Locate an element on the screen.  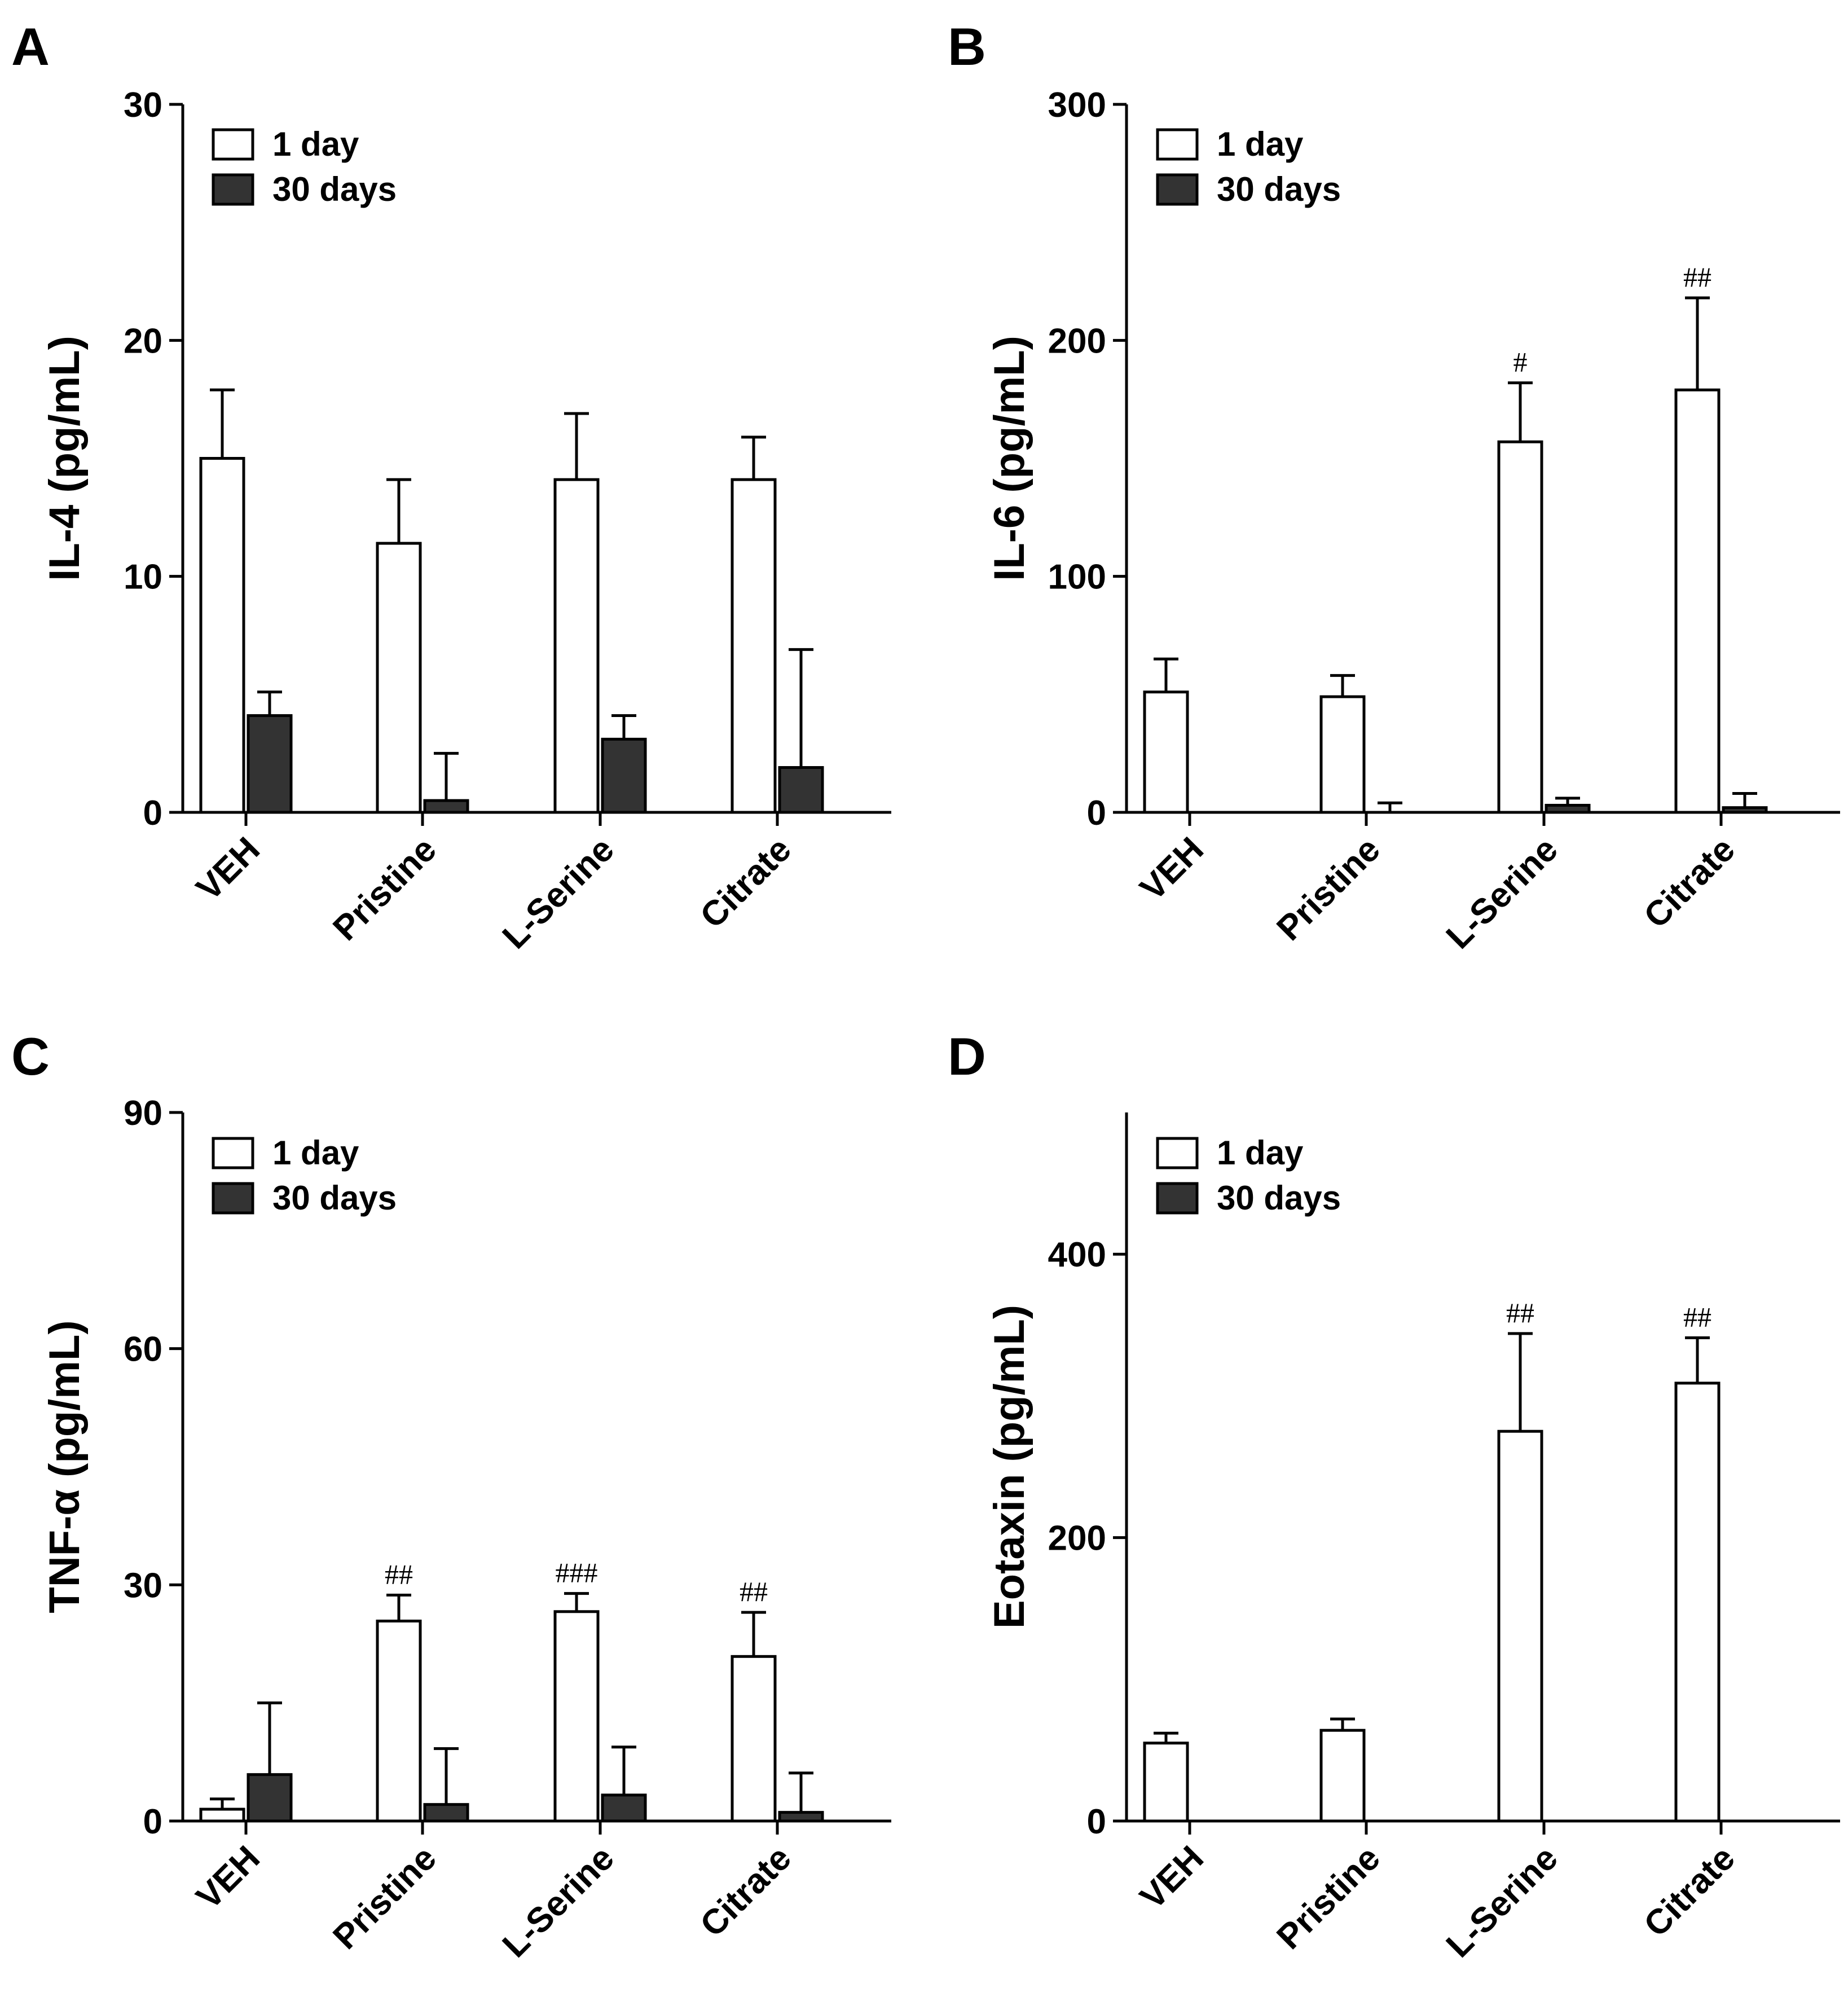
y-tick-label: 400 is located at coordinates (1077, 1254).